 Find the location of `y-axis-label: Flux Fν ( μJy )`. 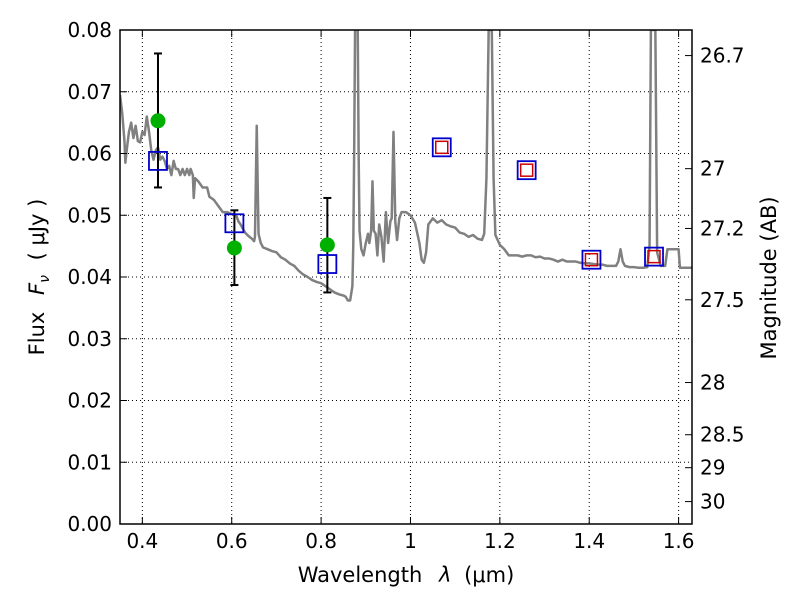

y-axis-label: Flux Fν ( μJy ) is located at coordinates (39, 277).